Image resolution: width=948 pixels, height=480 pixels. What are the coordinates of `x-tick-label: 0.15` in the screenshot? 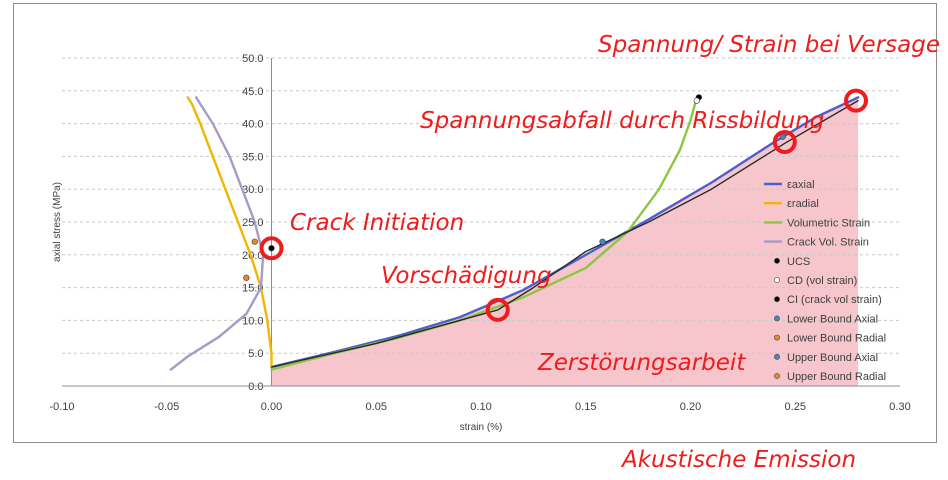 It's located at (585, 407).